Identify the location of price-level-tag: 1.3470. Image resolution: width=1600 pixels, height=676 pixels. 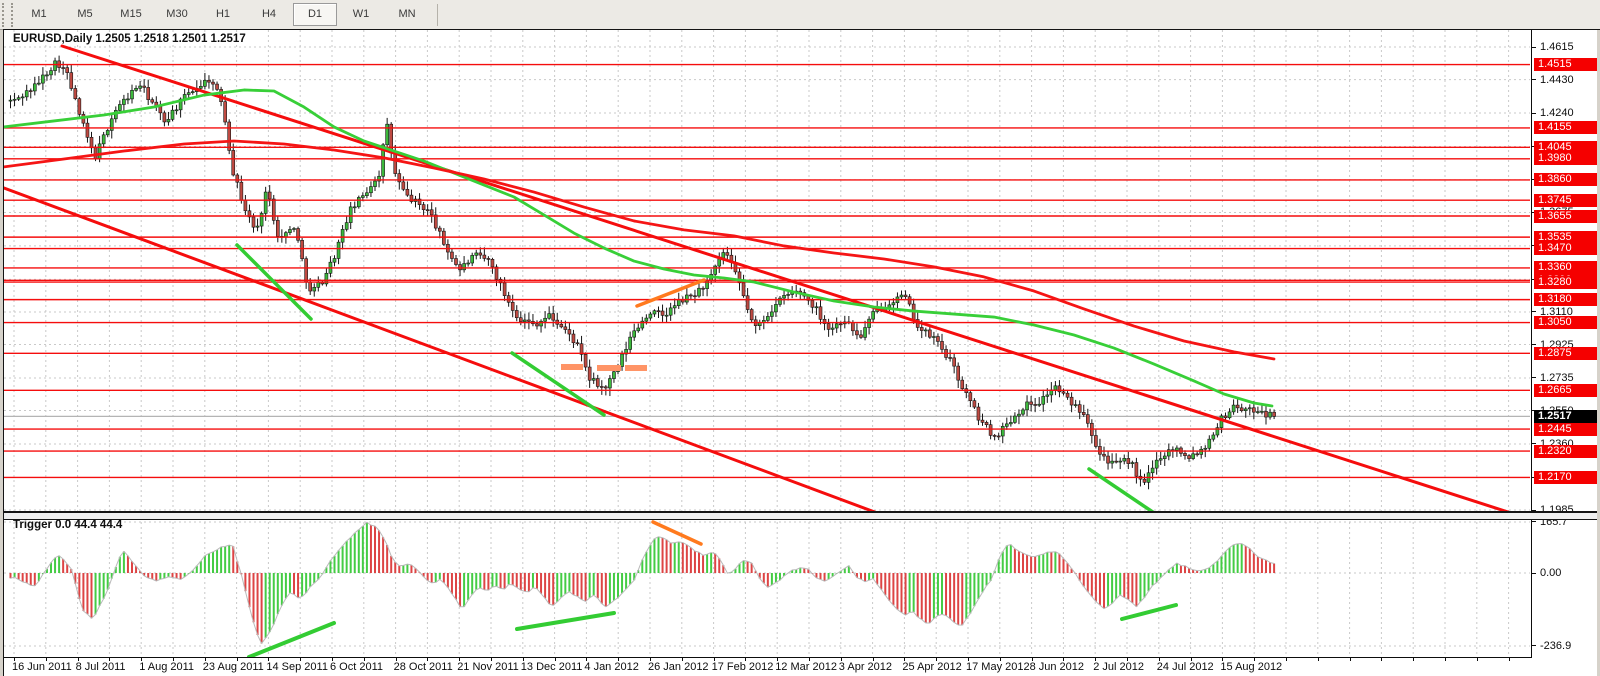
(1567, 249).